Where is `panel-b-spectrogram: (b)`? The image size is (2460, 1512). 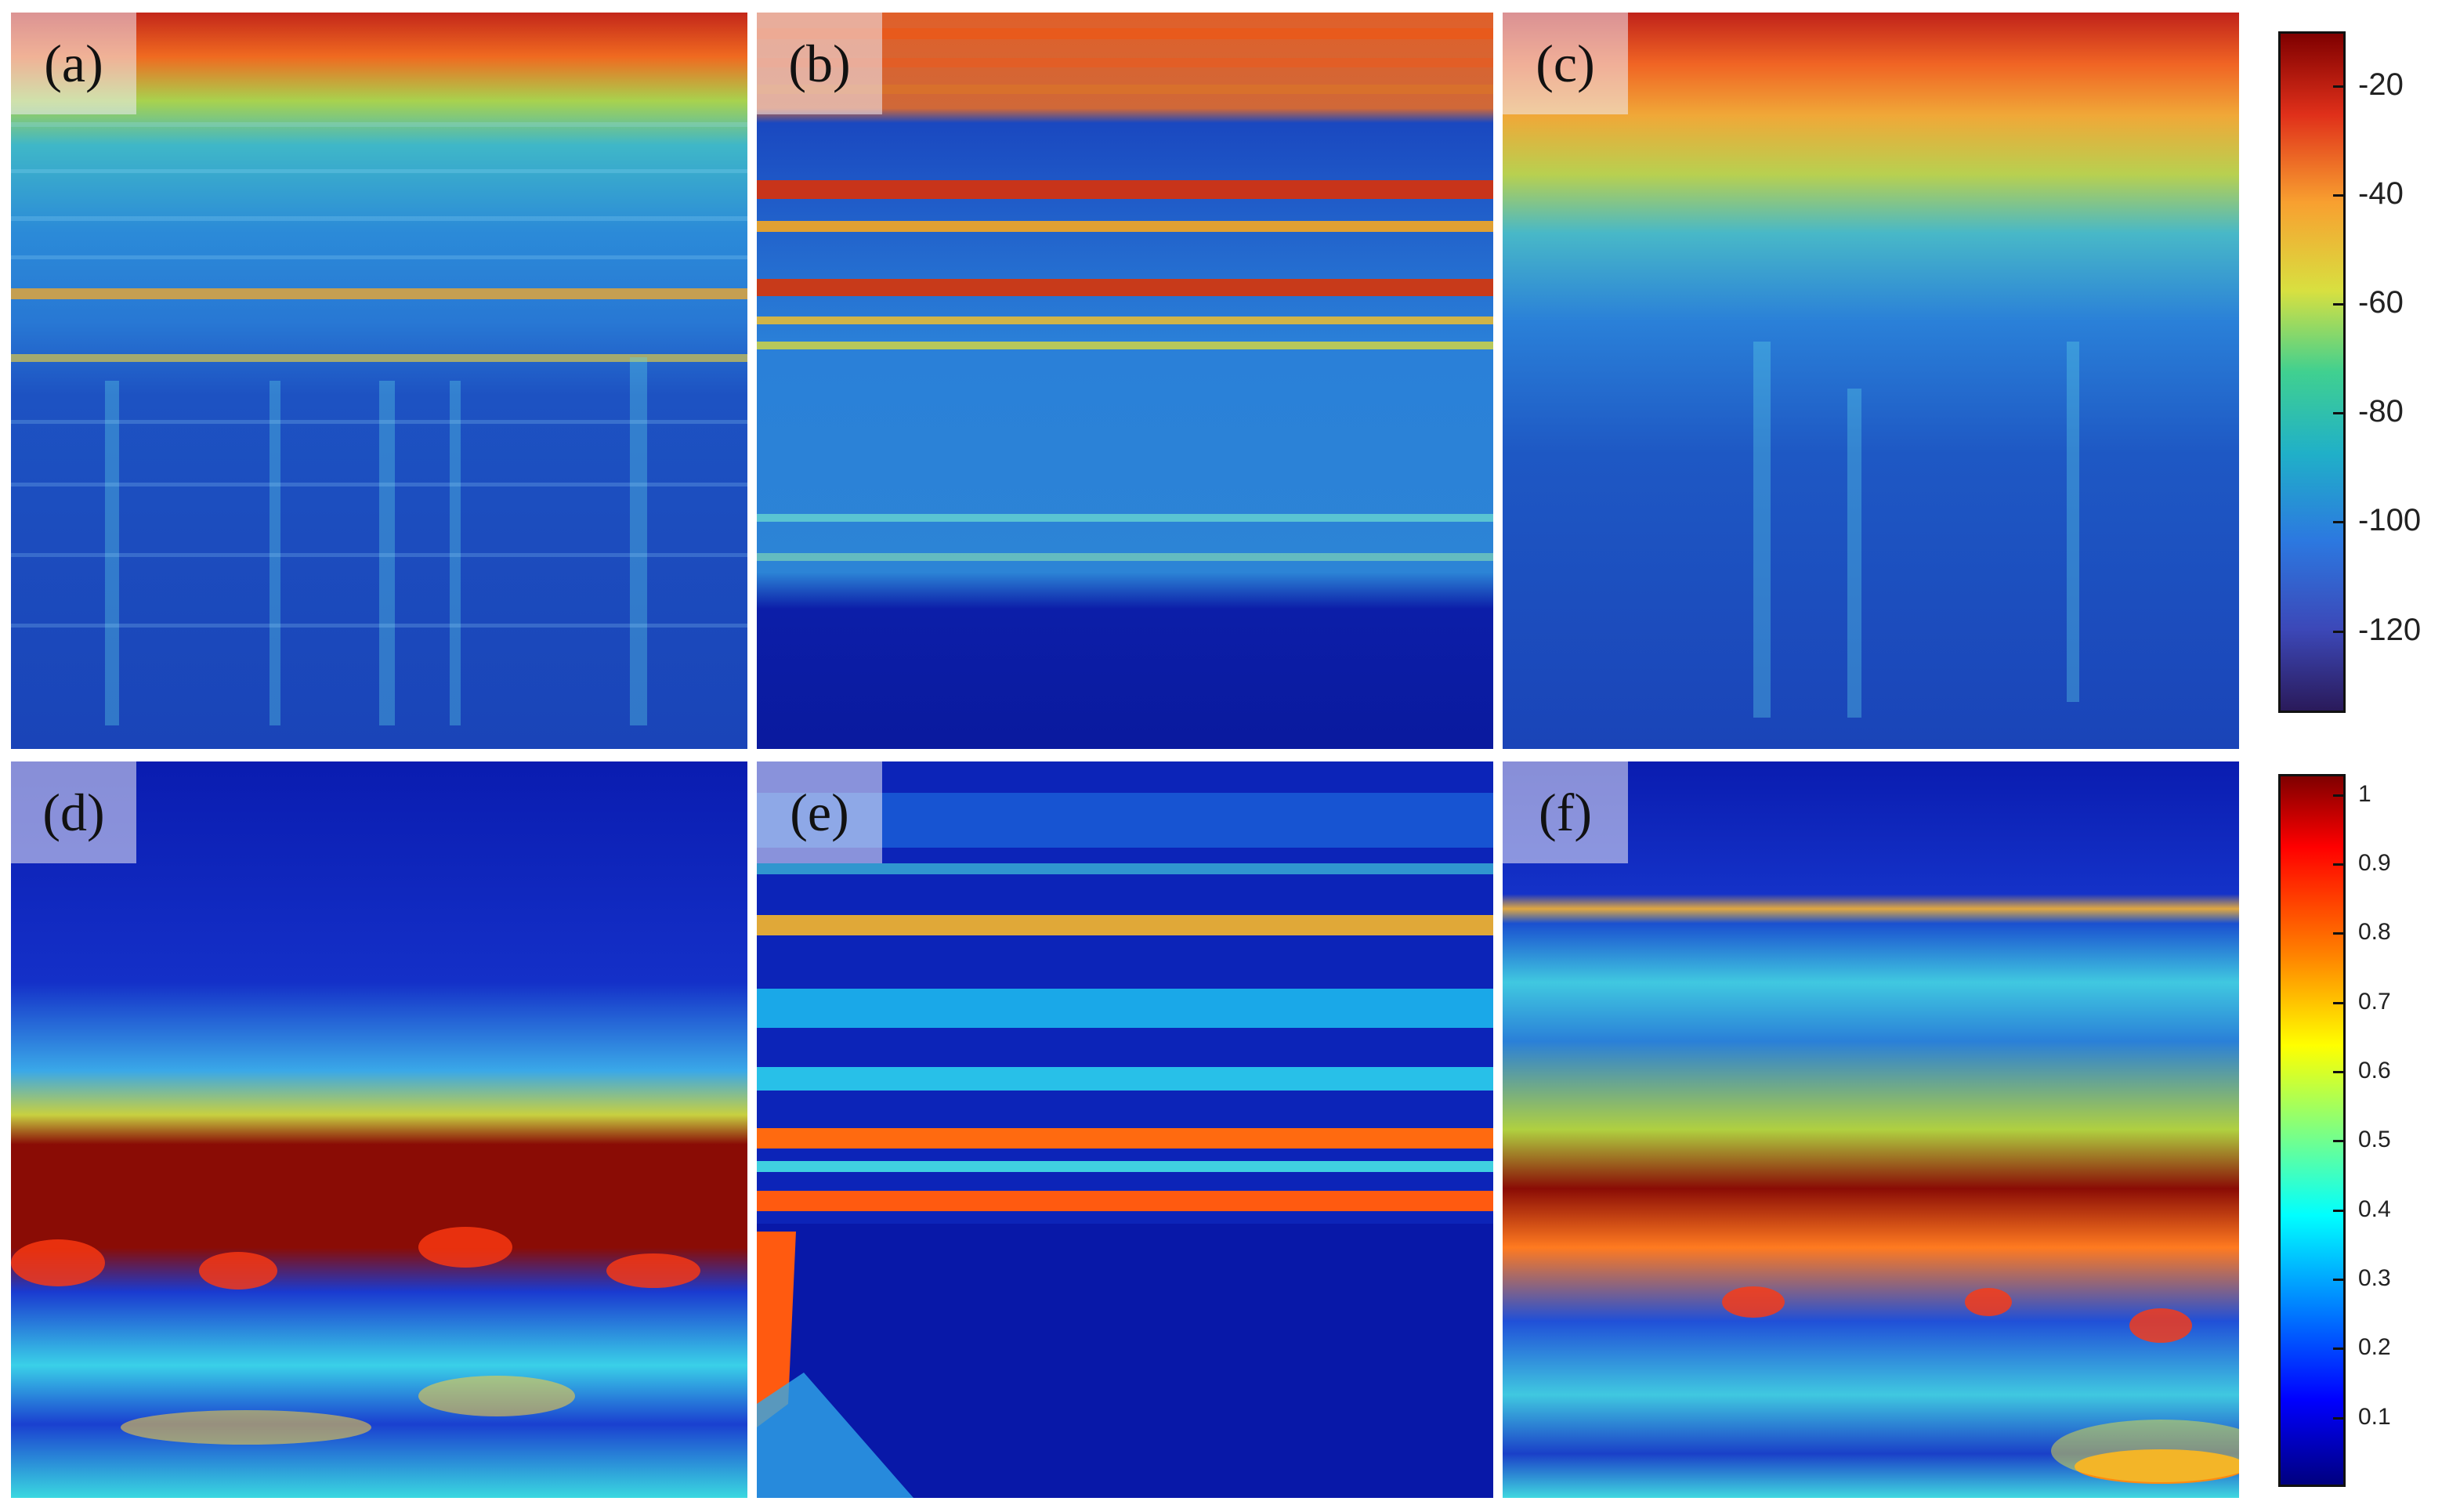 panel-b-spectrogram: (b) is located at coordinates (1125, 381).